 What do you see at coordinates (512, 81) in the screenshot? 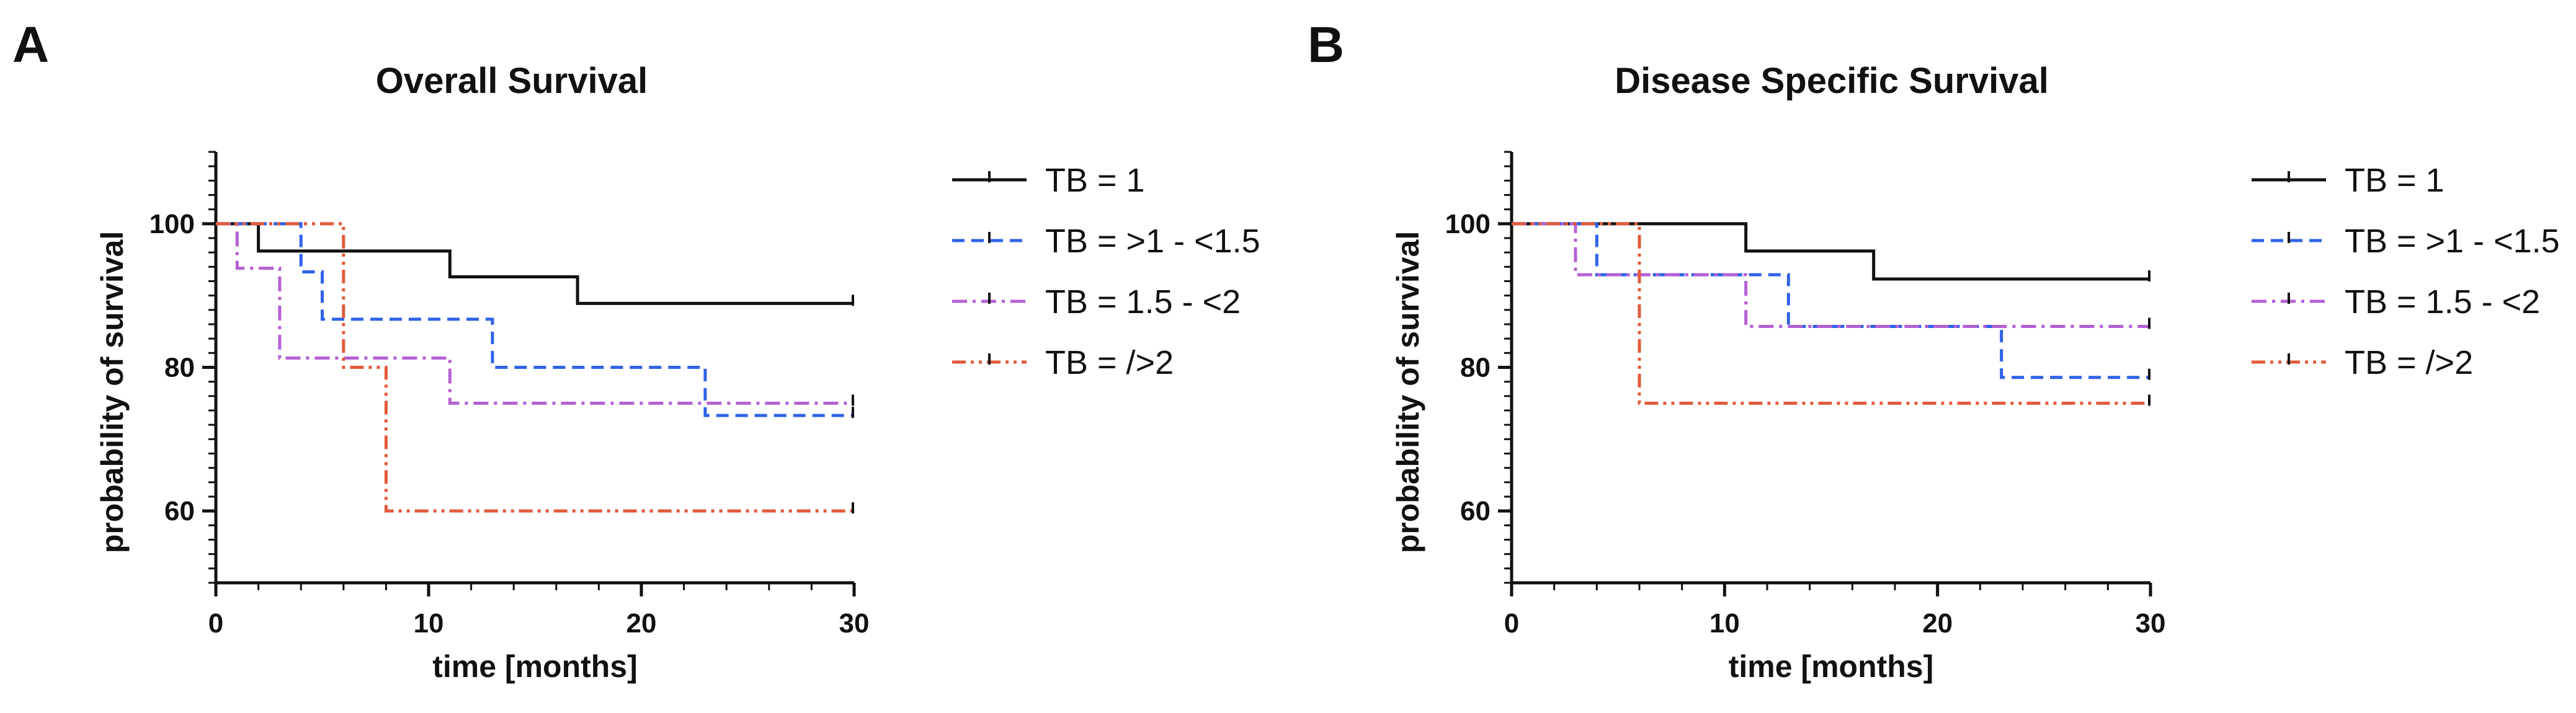
I see `chart-title: Overall Survival` at bounding box center [512, 81].